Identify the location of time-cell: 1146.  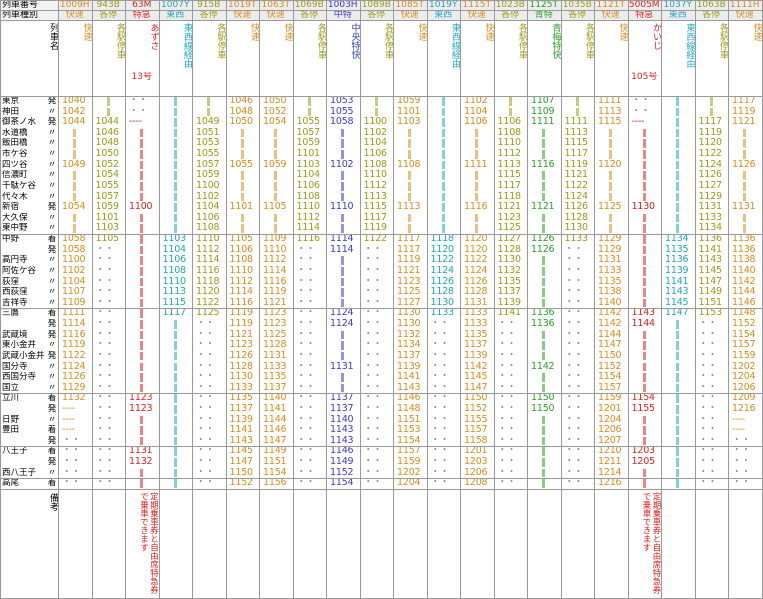
(744, 302).